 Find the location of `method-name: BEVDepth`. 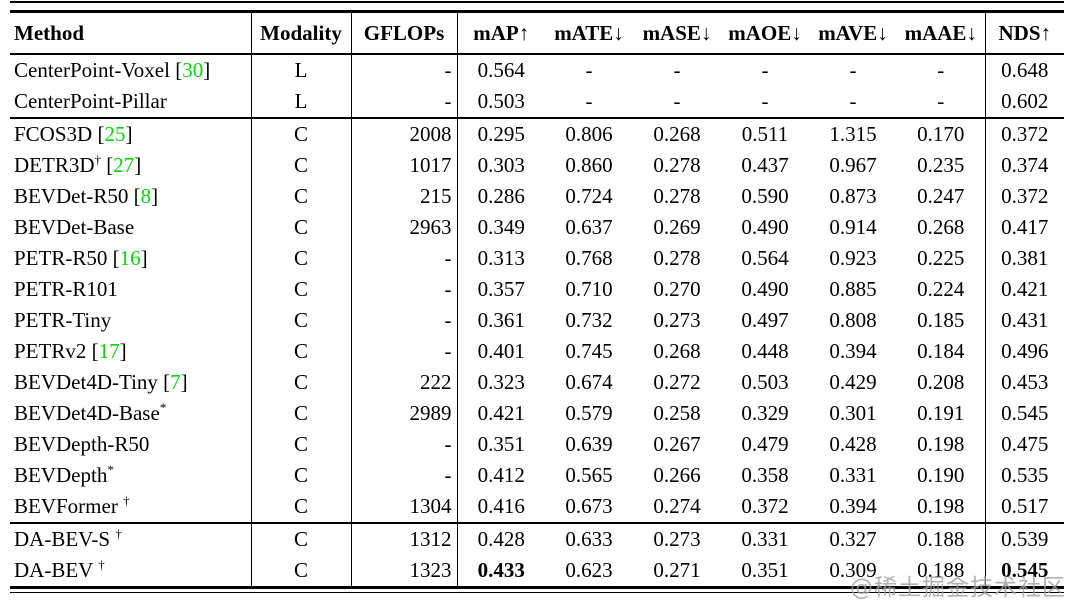

method-name: BEVDepth is located at coordinates (61, 475).